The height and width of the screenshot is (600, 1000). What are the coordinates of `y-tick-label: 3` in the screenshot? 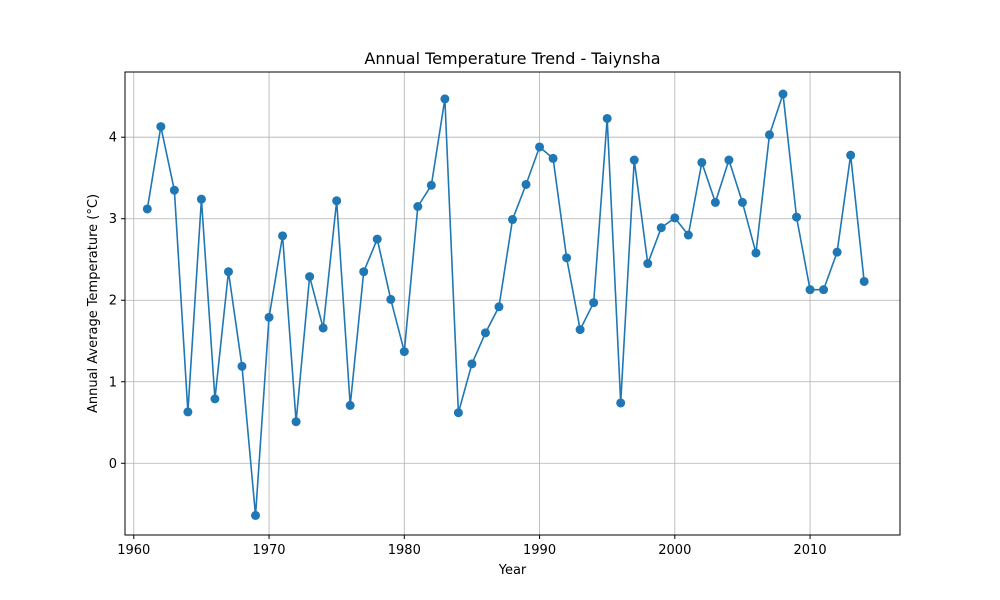 It's located at (113, 219).